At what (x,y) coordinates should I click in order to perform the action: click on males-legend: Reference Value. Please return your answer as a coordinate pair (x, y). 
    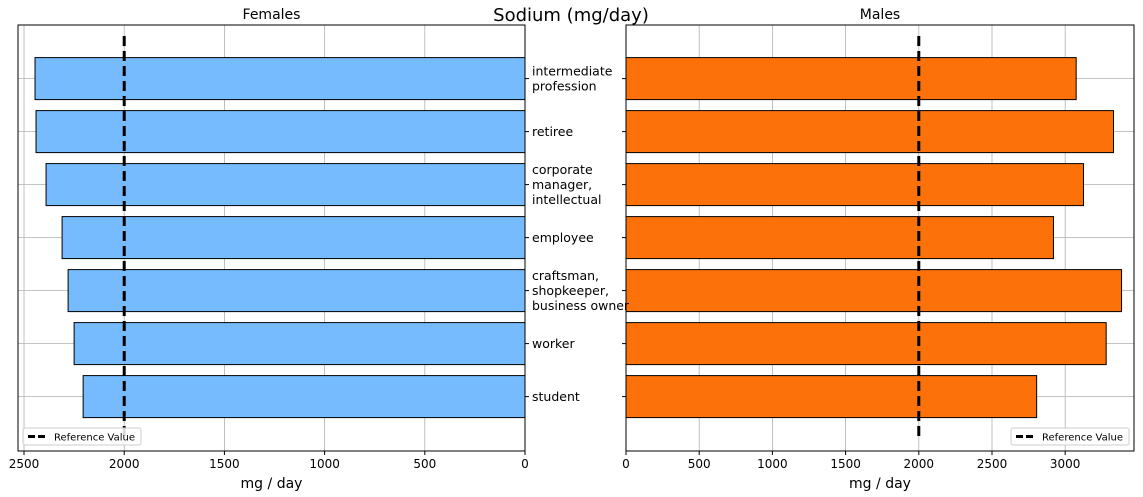
    Looking at the image, I should click on (1070, 436).